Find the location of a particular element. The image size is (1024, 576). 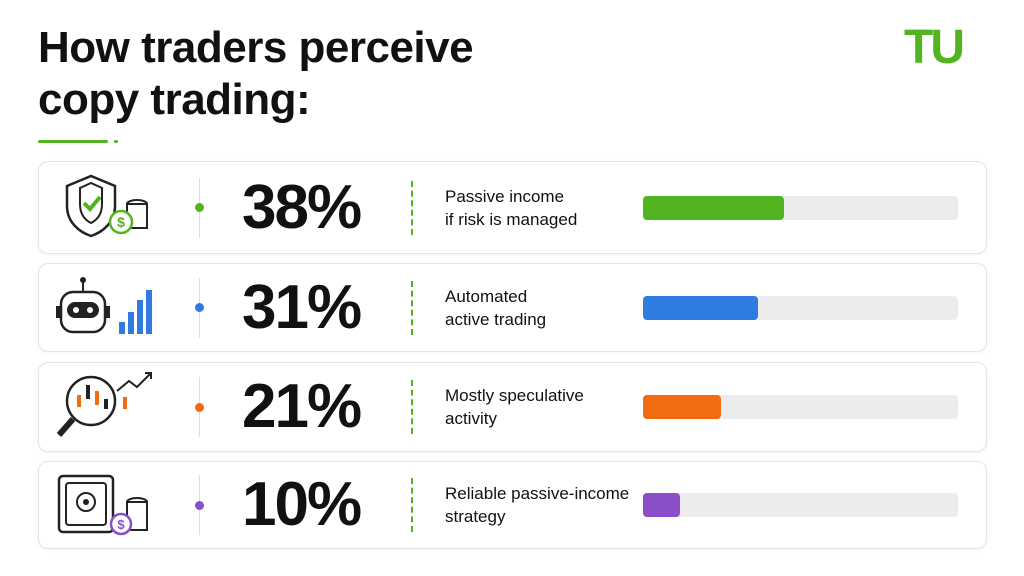

title-underline is located at coordinates (73, 141).